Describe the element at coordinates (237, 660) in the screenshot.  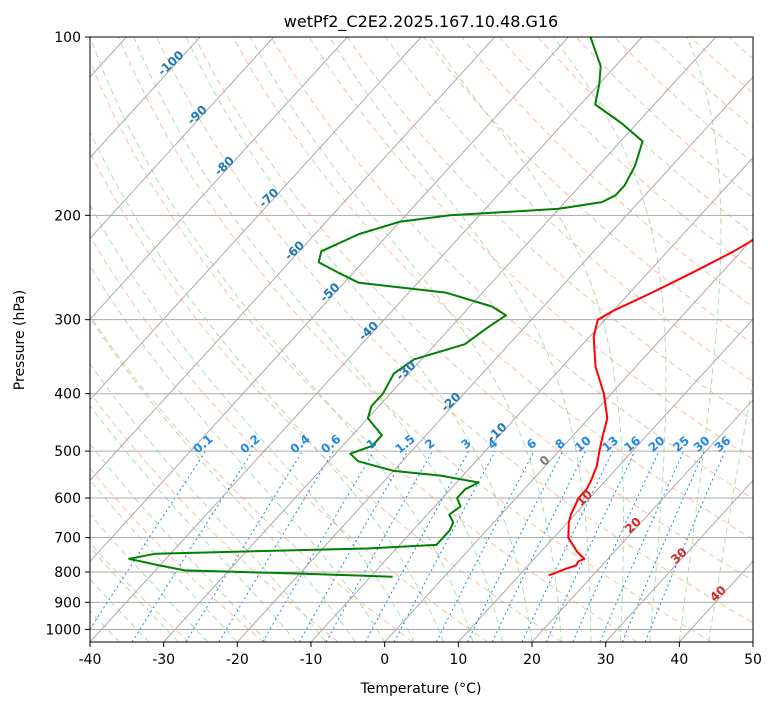
I see `x-tick-label: -20` at that location.